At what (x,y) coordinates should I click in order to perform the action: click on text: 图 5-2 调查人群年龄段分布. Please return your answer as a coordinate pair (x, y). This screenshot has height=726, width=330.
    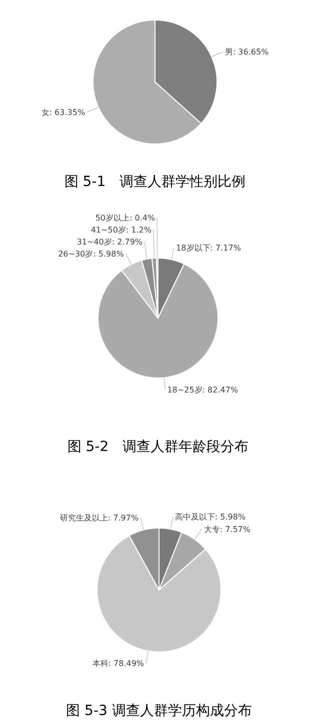
    Looking at the image, I should click on (158, 447).